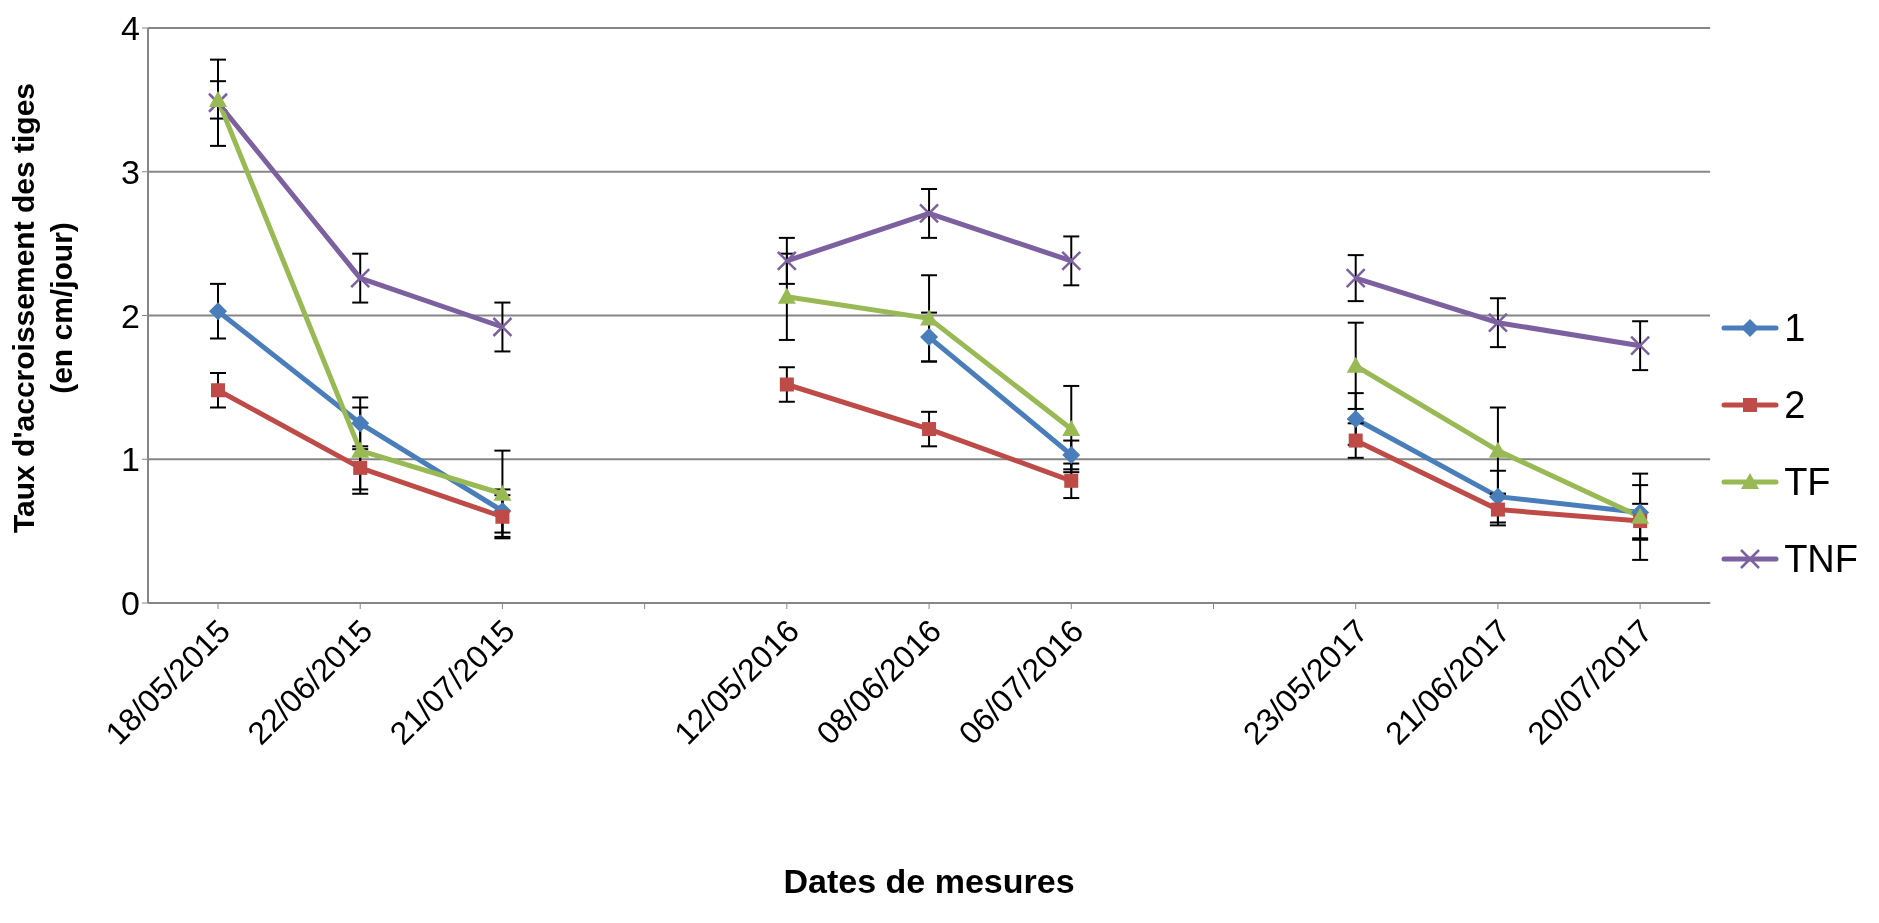 The width and height of the screenshot is (1879, 923). What do you see at coordinates (42, 308) in the screenshot?
I see `y-axis-title: Taux d'accroissement des tiges (en cm/jour)` at bounding box center [42, 308].